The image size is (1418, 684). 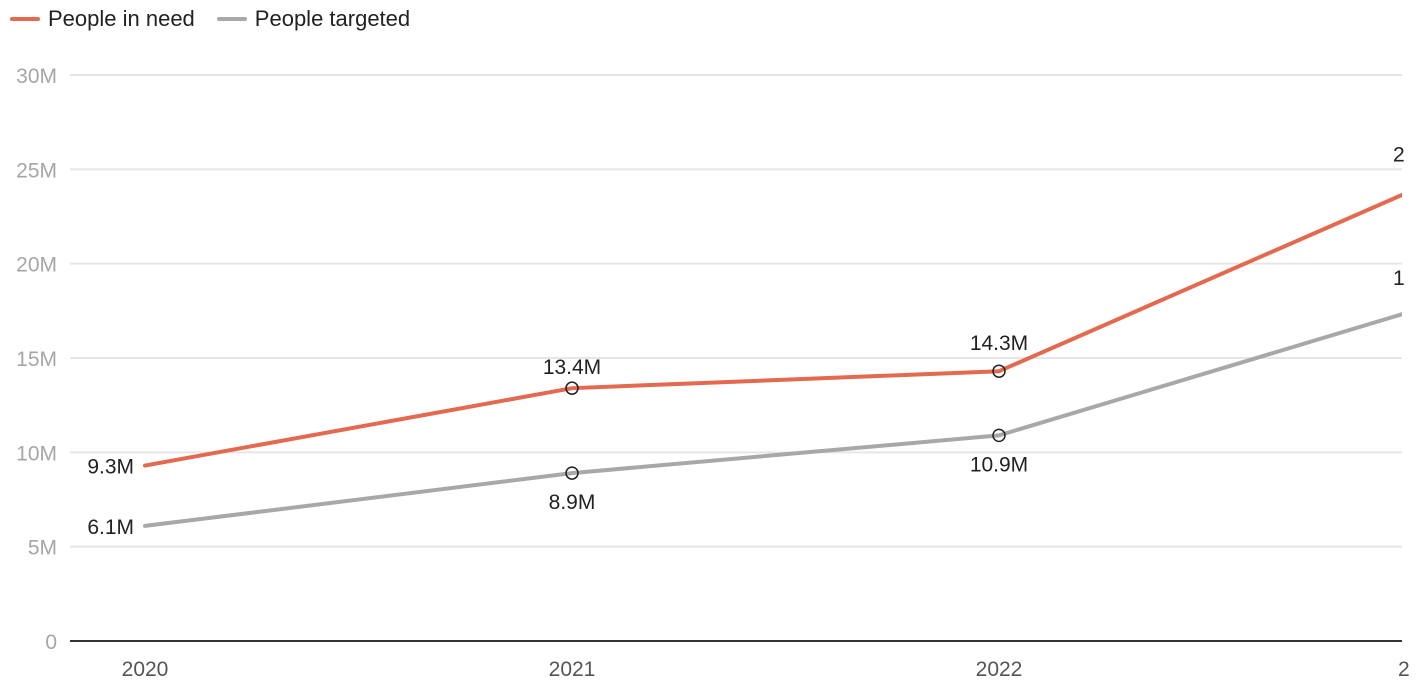 I want to click on y-tick-label: 20M, so click(x=36, y=265).